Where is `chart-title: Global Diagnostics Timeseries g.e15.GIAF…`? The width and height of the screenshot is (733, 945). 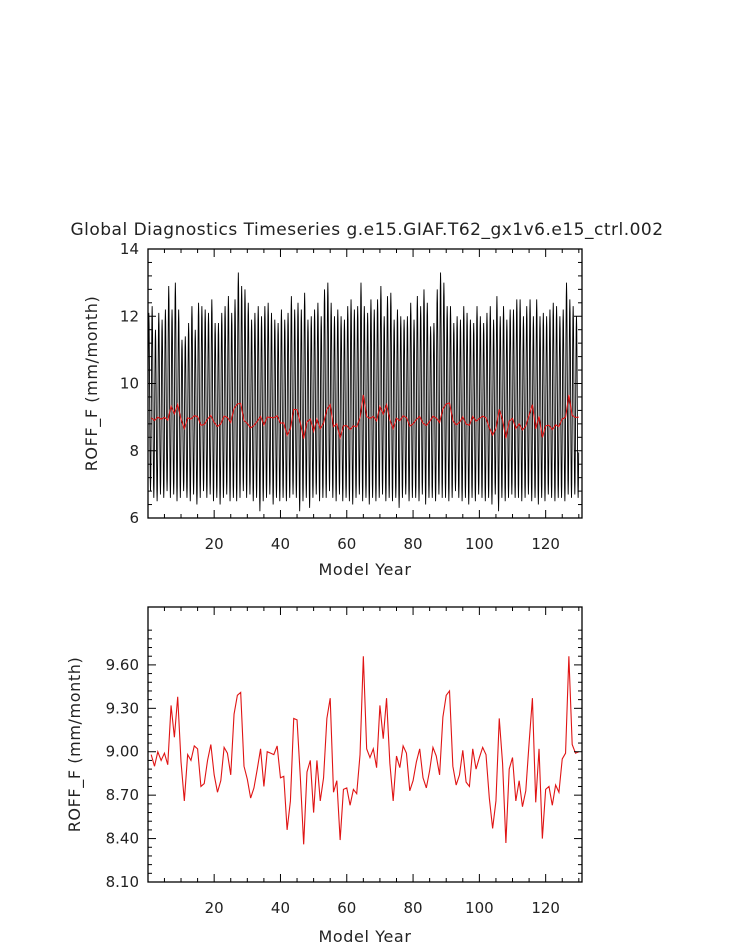
chart-title: Global Diagnostics Timeseries g.e15.GIAF… is located at coordinates (366, 230).